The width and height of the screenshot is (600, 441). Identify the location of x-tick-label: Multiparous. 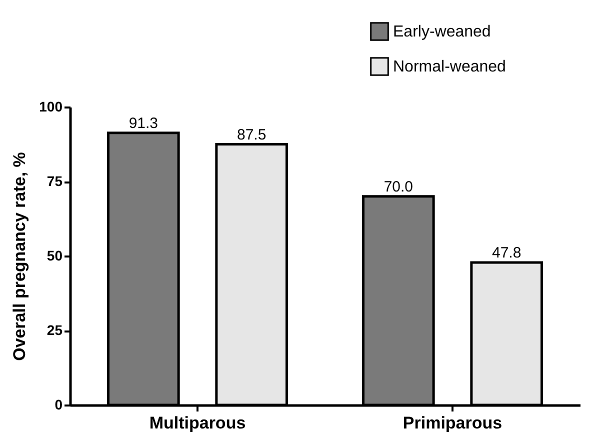
(197, 423).